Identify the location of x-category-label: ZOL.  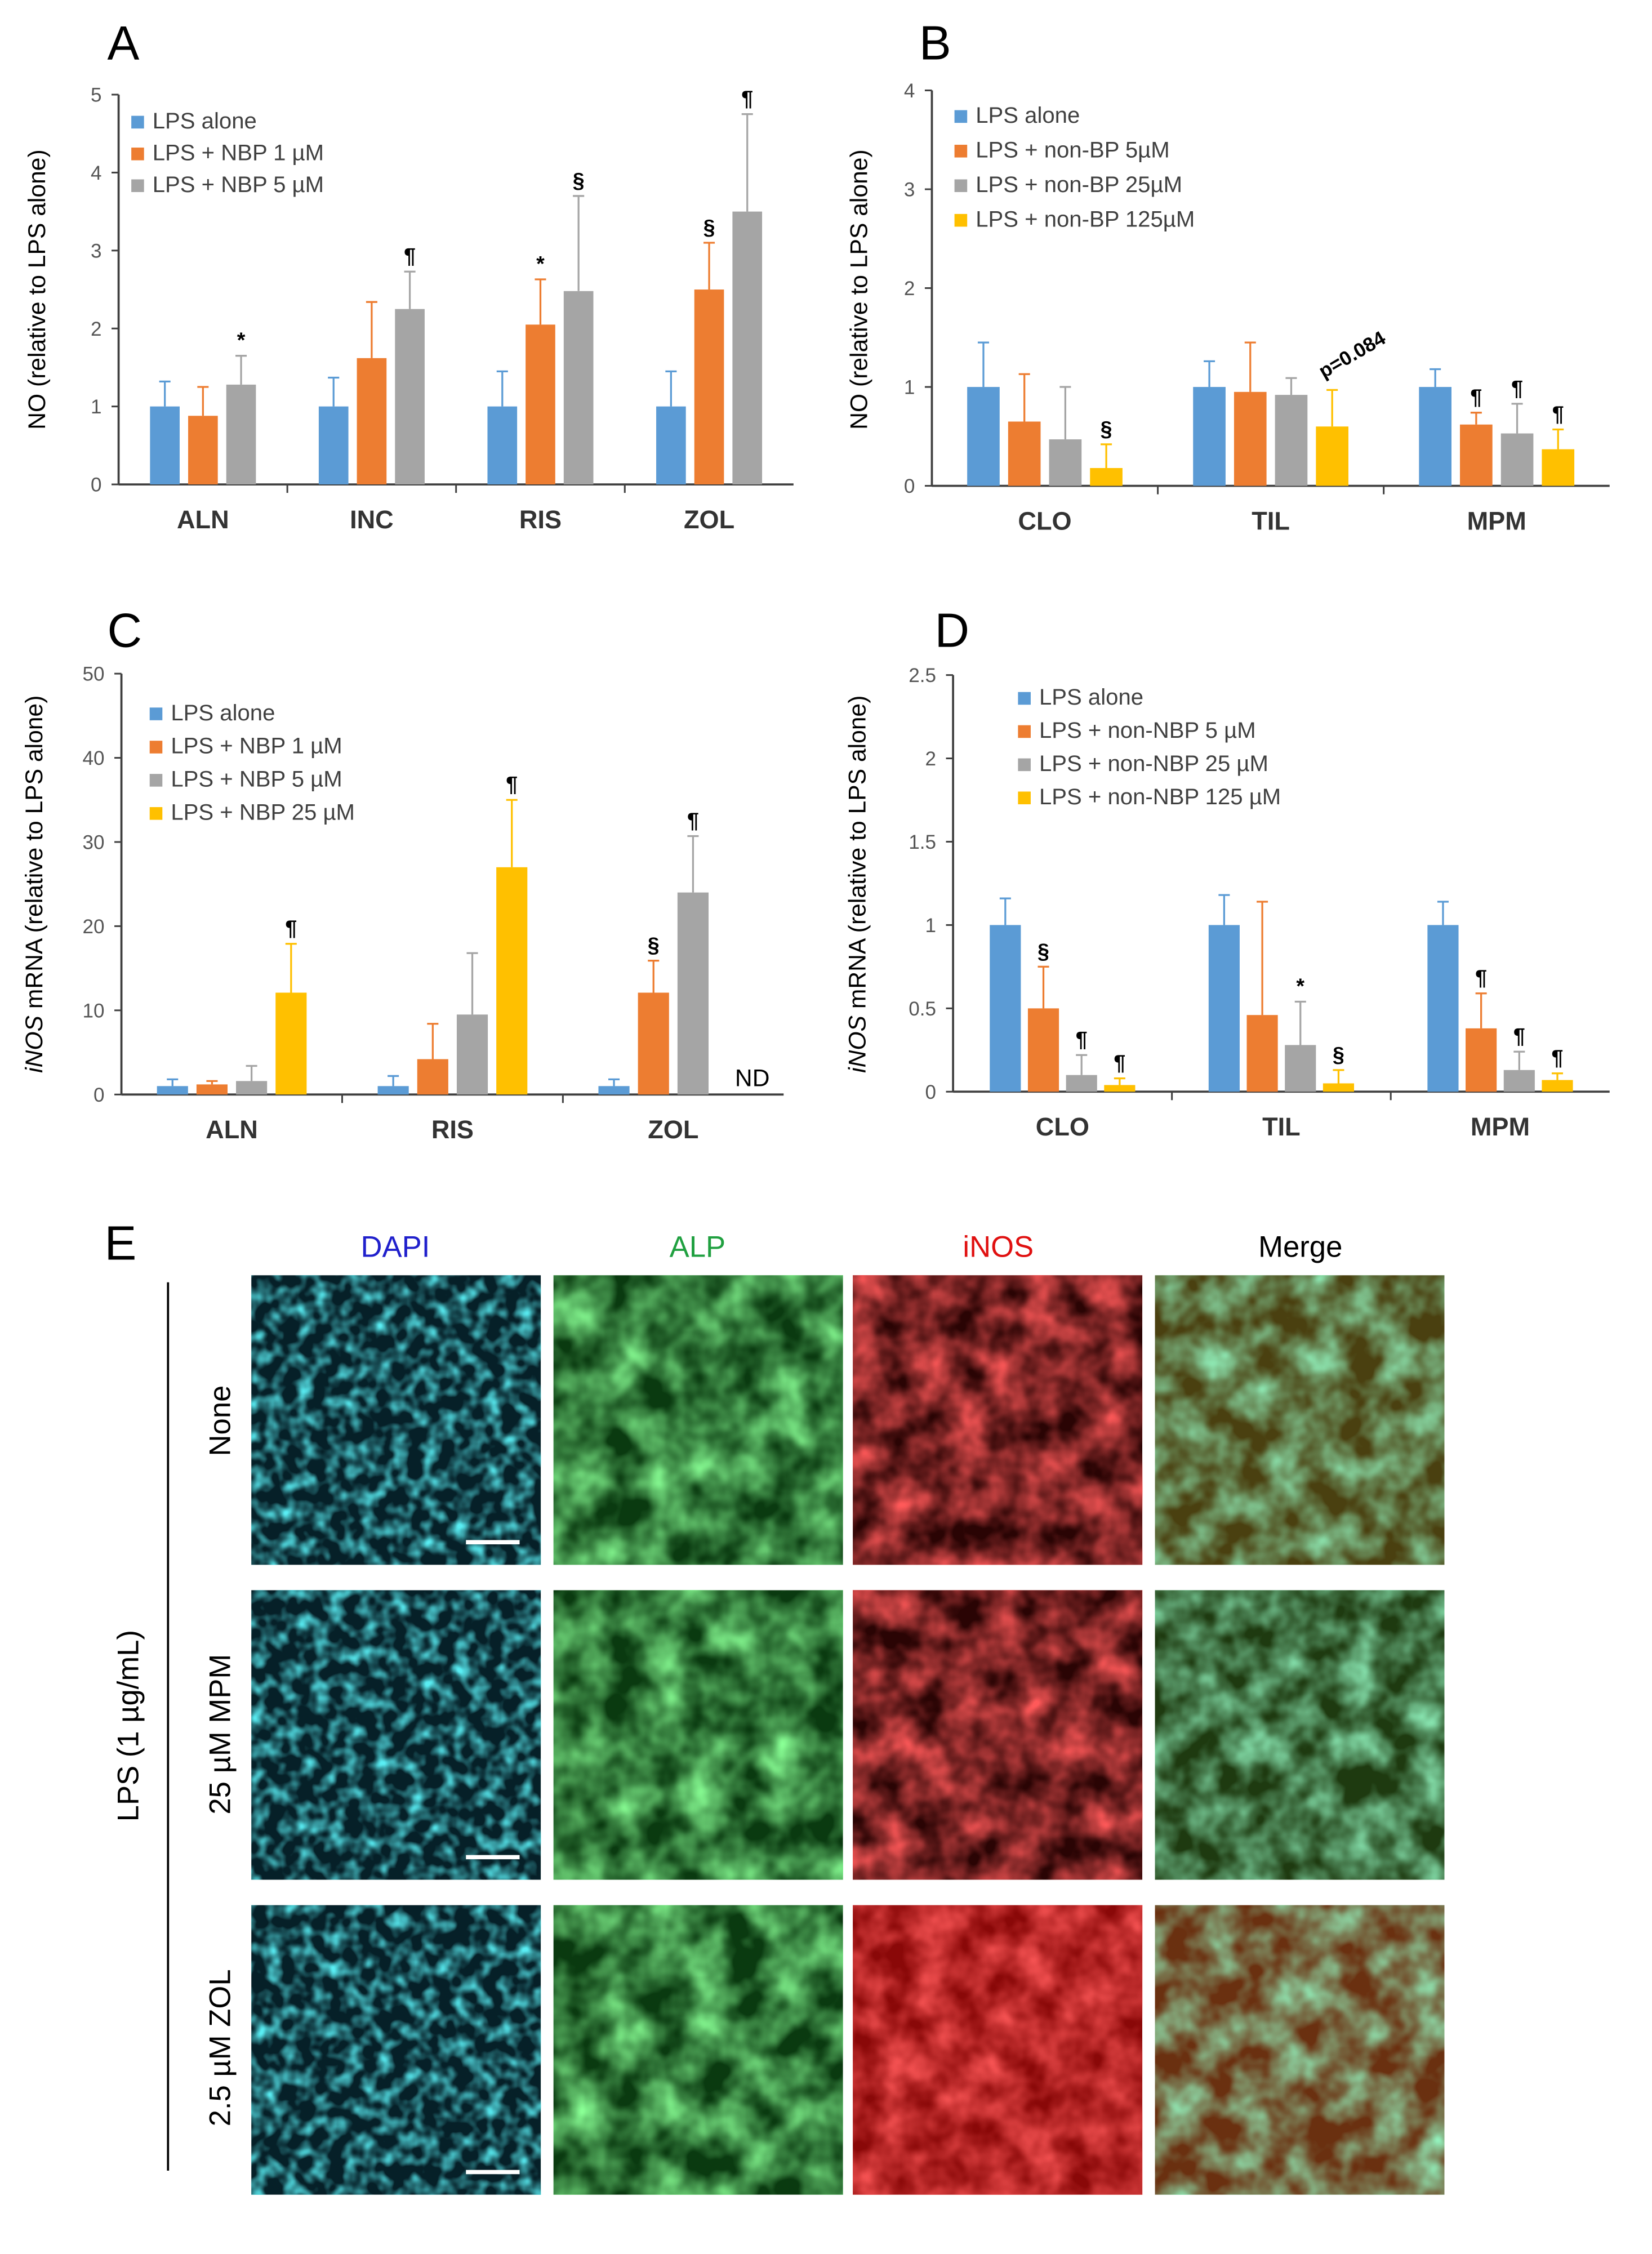
(709, 519).